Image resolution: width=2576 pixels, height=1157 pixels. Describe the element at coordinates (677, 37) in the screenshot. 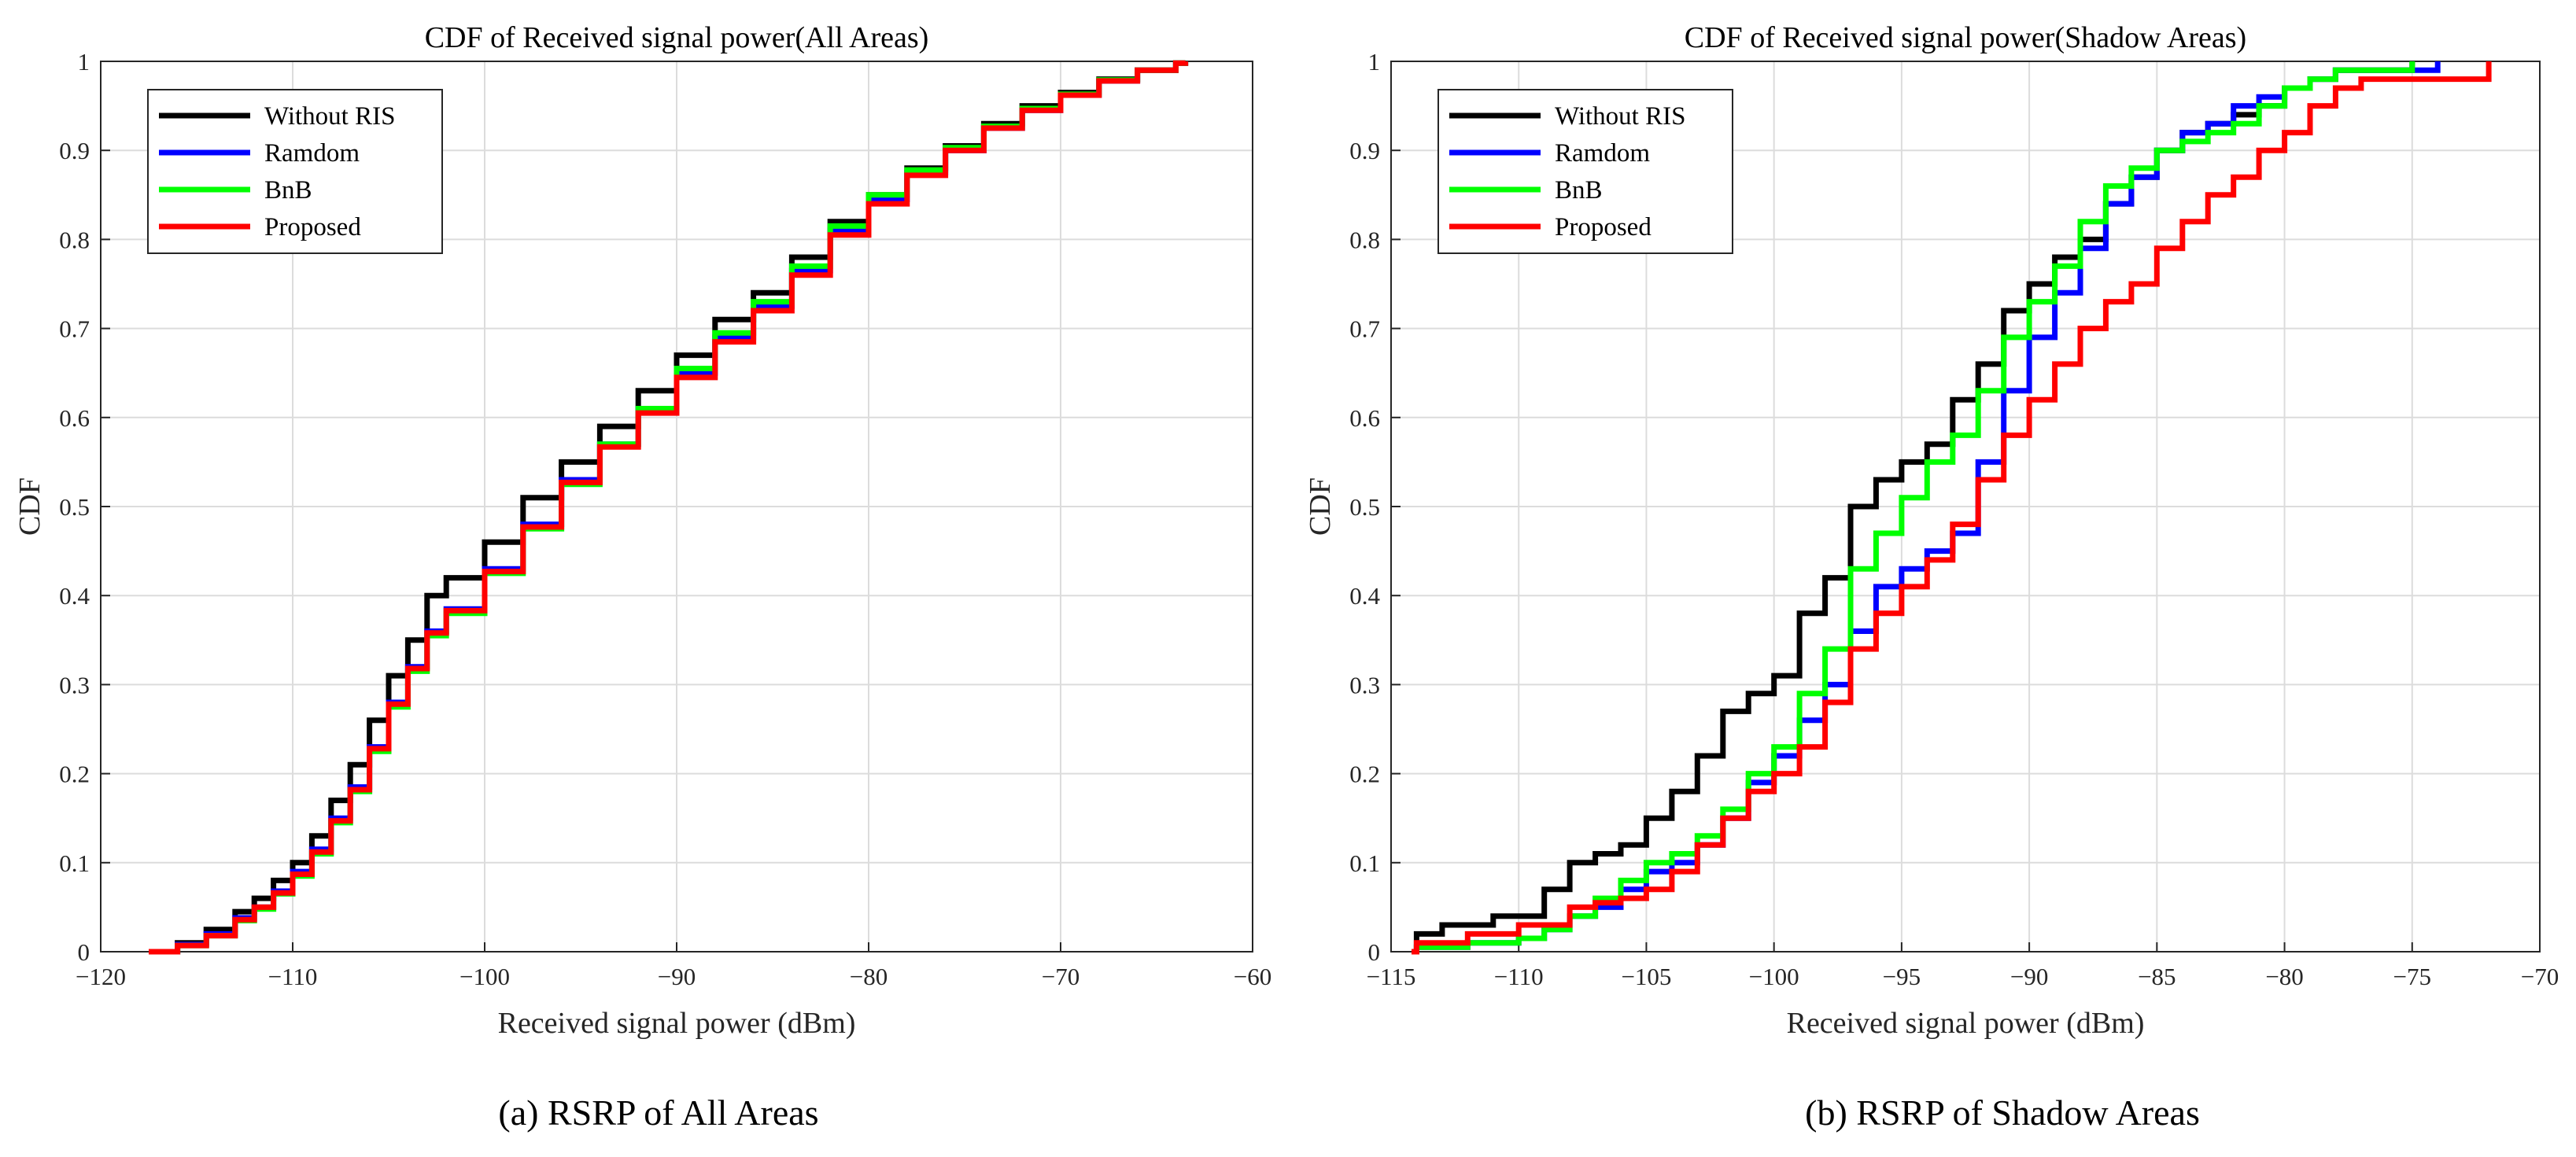

I see `chart-title: CDF of Received signal power(All Areas)` at that location.